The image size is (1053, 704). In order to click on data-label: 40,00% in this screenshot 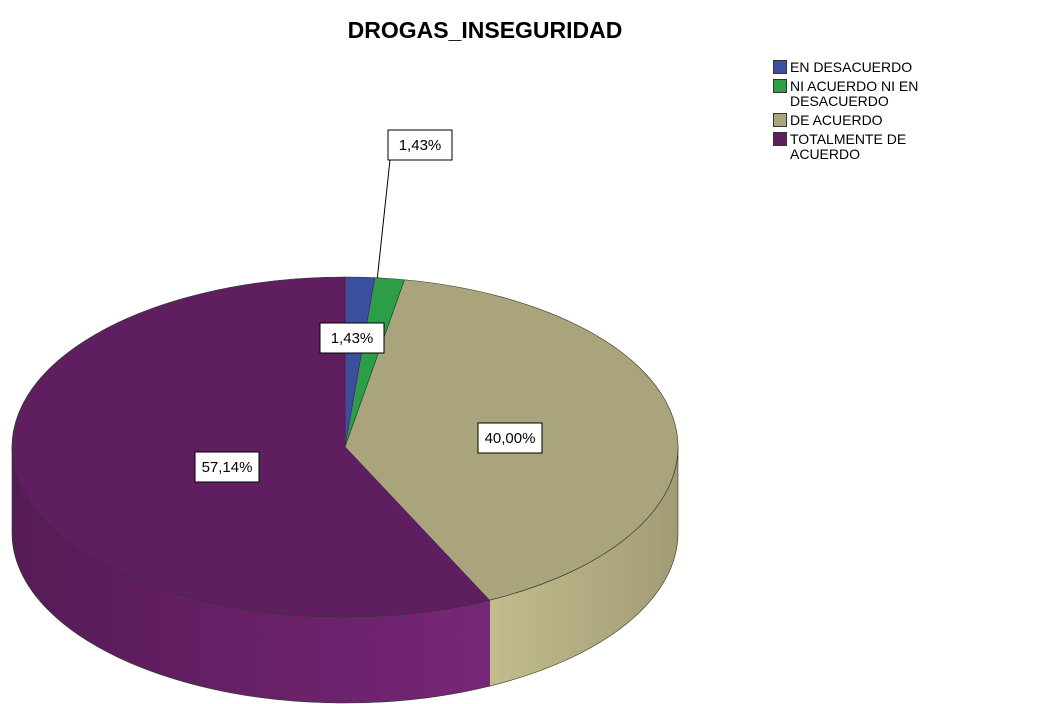, I will do `click(510, 438)`.